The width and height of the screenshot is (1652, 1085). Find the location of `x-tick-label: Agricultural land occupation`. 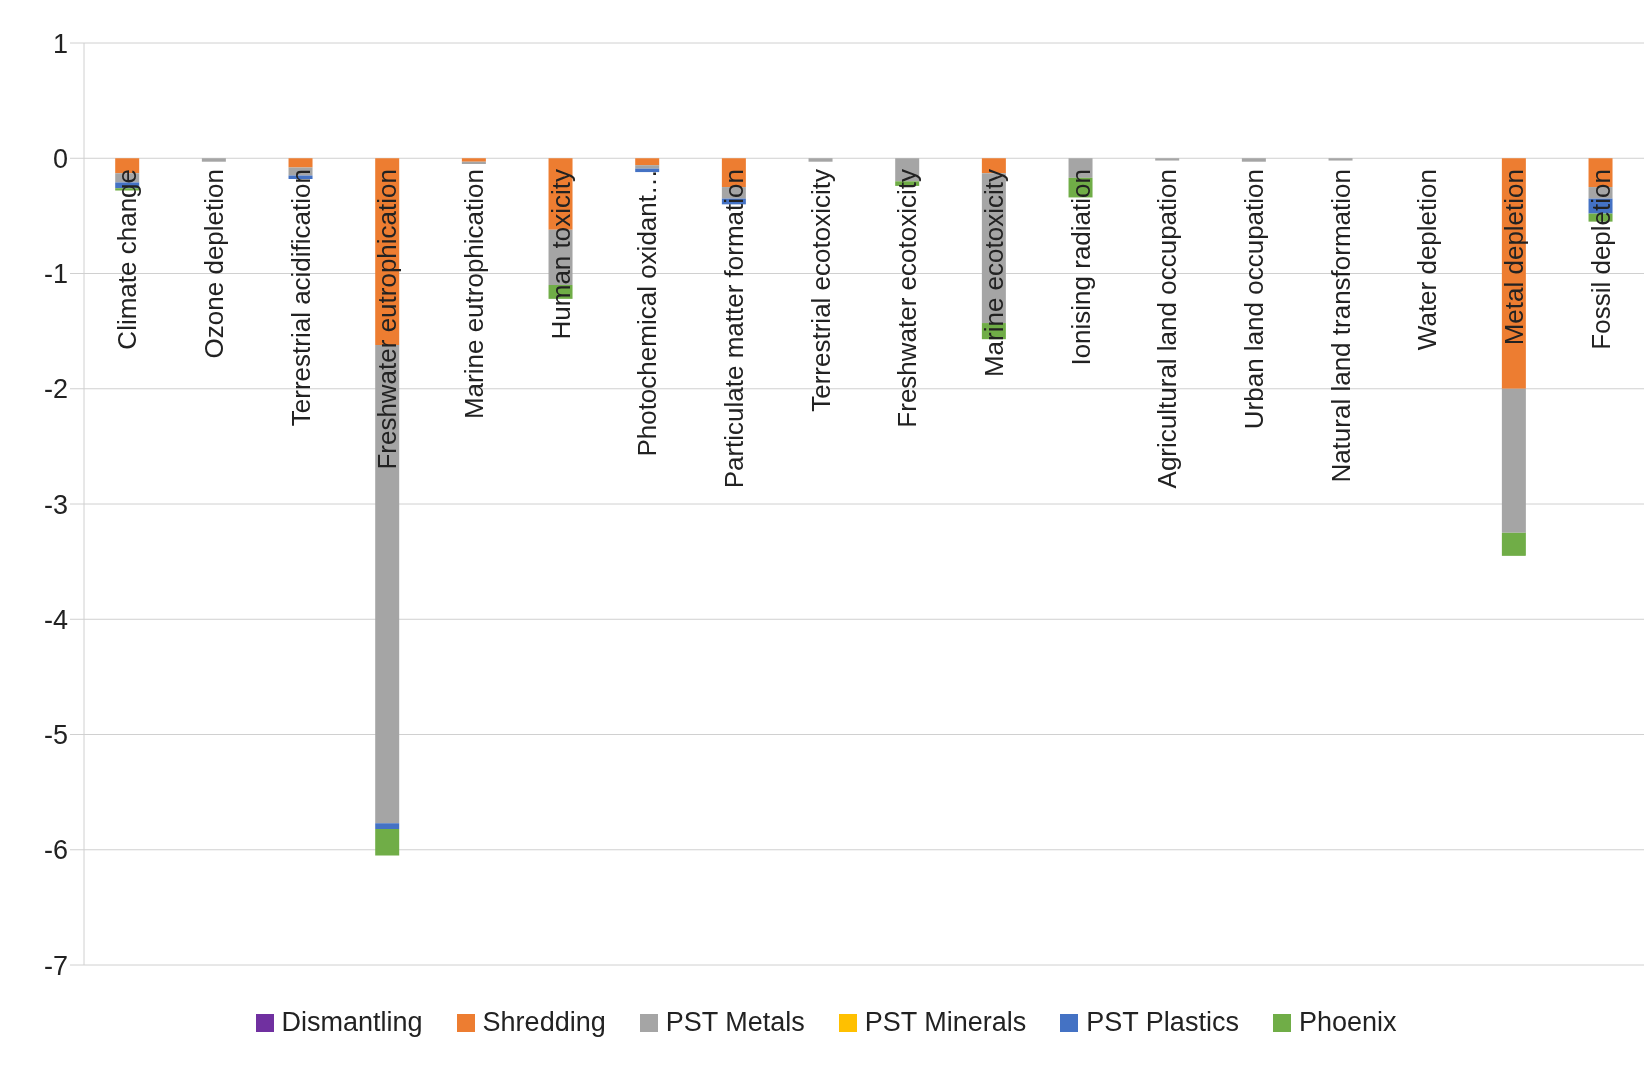

x-tick-label: Agricultural land occupation is located at coordinates (1167, 329).